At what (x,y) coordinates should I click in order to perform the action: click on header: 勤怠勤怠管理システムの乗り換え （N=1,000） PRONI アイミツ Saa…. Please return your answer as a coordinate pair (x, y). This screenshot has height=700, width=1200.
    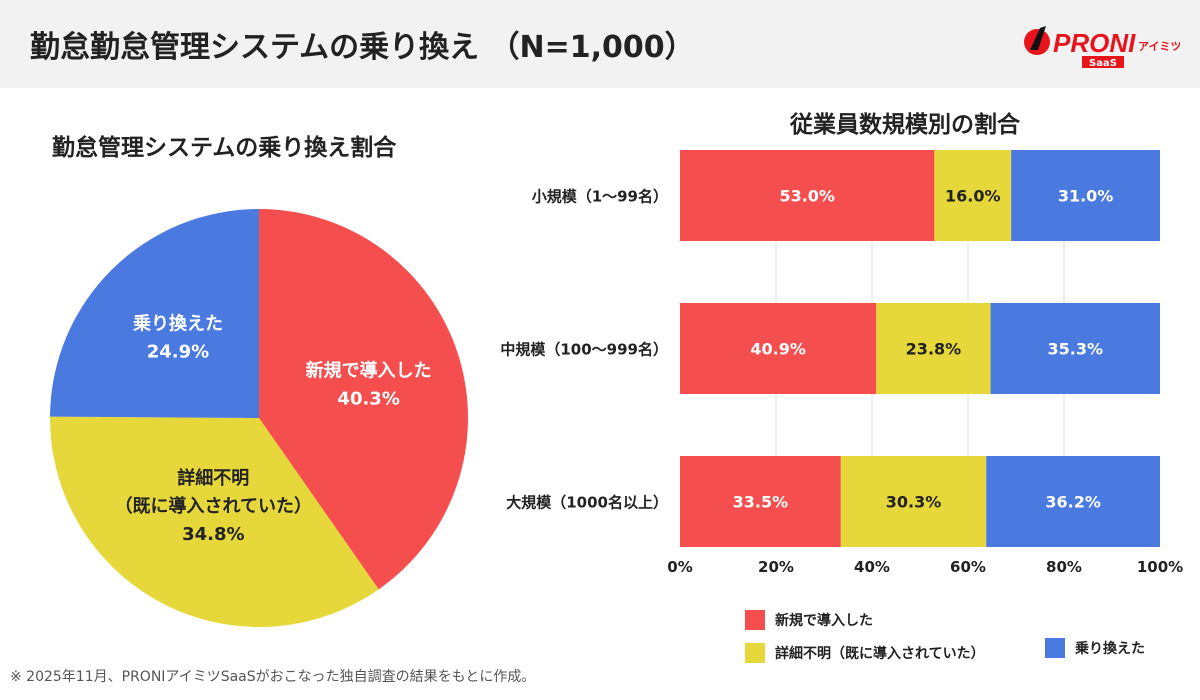
    Looking at the image, I should click on (600, 44).